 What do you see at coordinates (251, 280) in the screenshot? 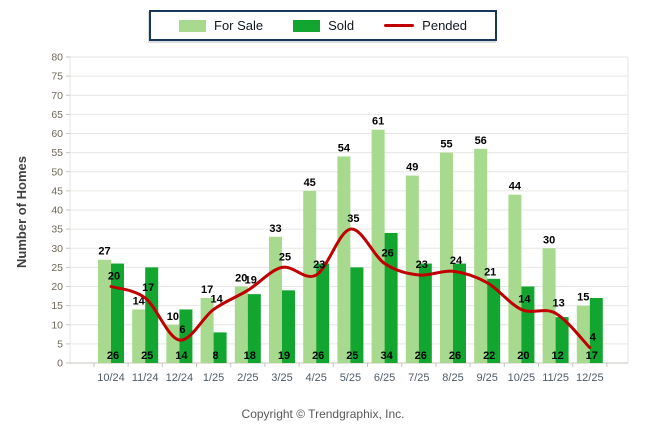
I see `pended-value-label: 19` at bounding box center [251, 280].